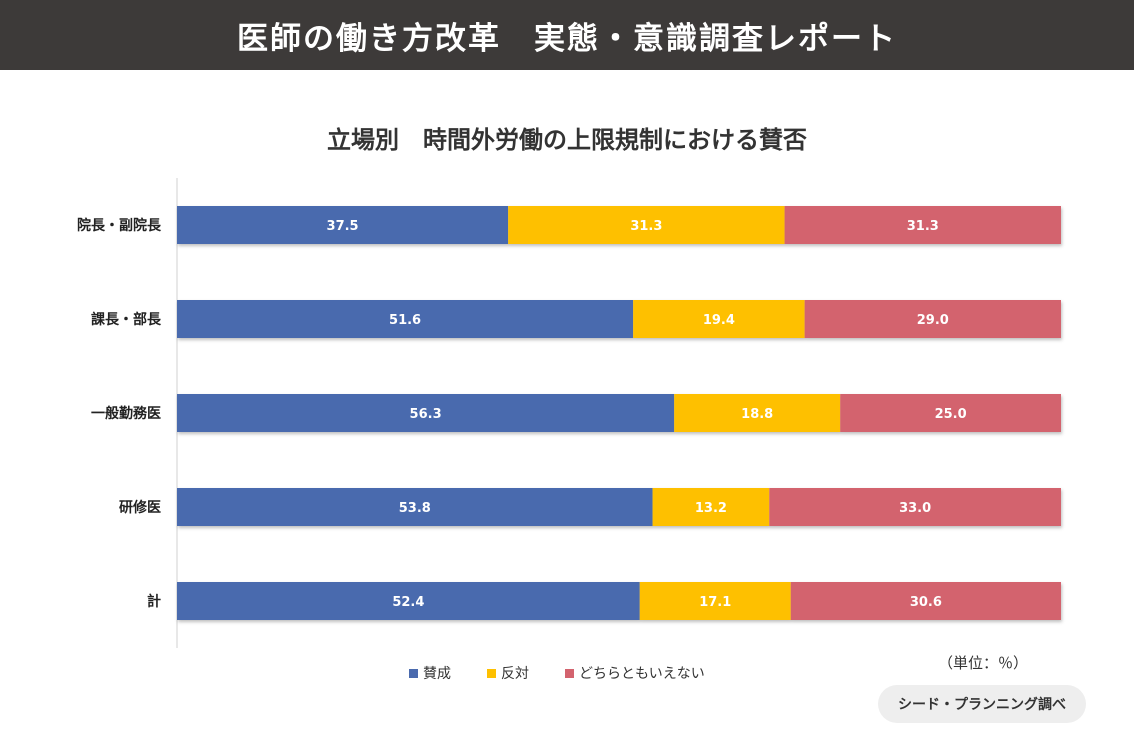 Image resolution: width=1134 pixels, height=756 pixels. I want to click on data-label: 53.8, so click(415, 508).